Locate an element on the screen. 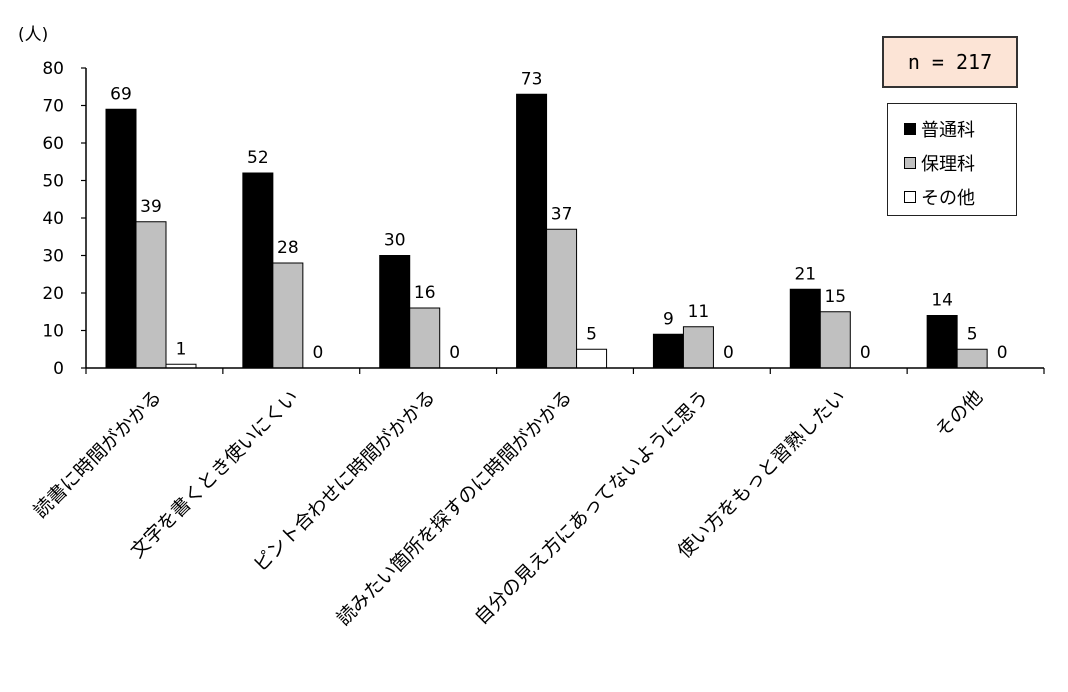  legend-label-series-1: 保理科 is located at coordinates (948, 164).